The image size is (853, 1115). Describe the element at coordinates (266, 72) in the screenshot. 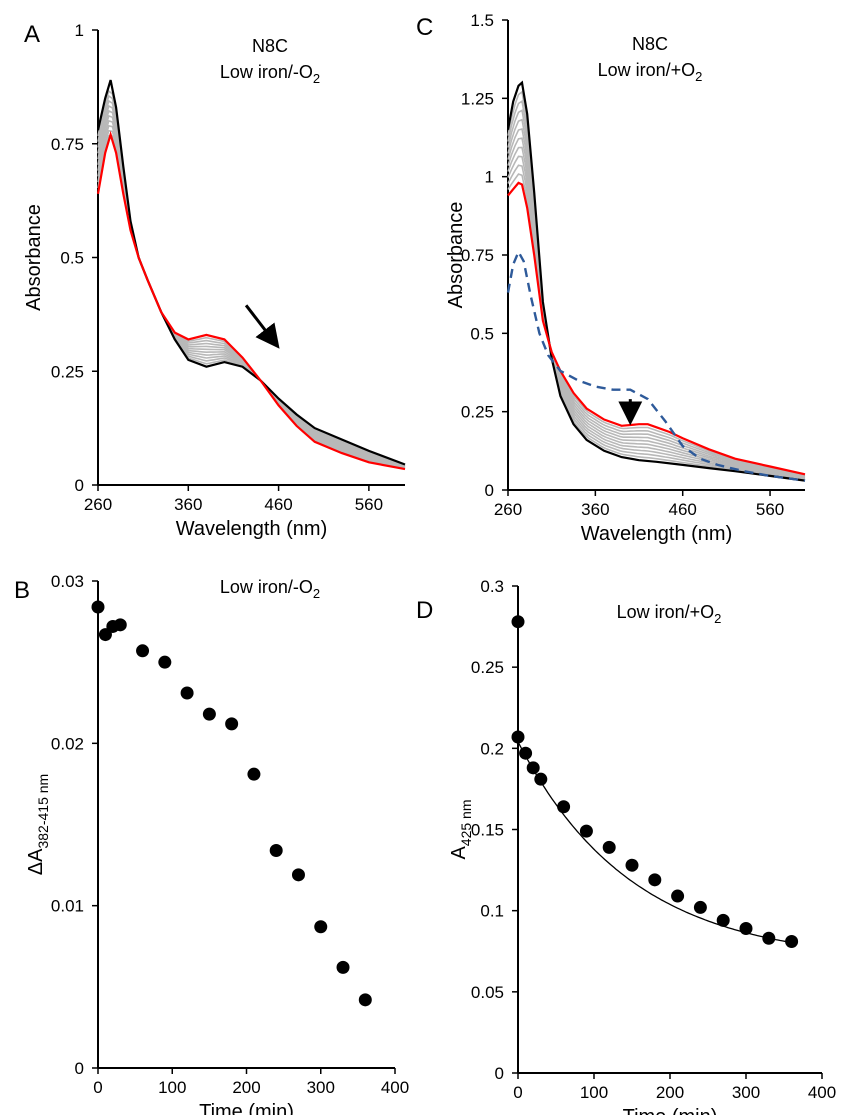

I see `chart-subtitle-main: Low iron/-O` at that location.